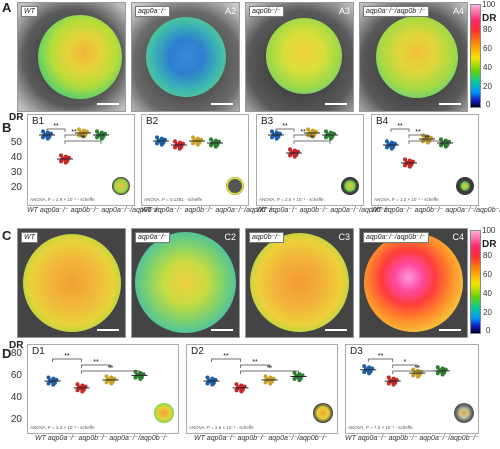  I want to click on genotype-label: aqp0a⁻/⁻/aqp0b⁻/⁻, so click(396, 237).